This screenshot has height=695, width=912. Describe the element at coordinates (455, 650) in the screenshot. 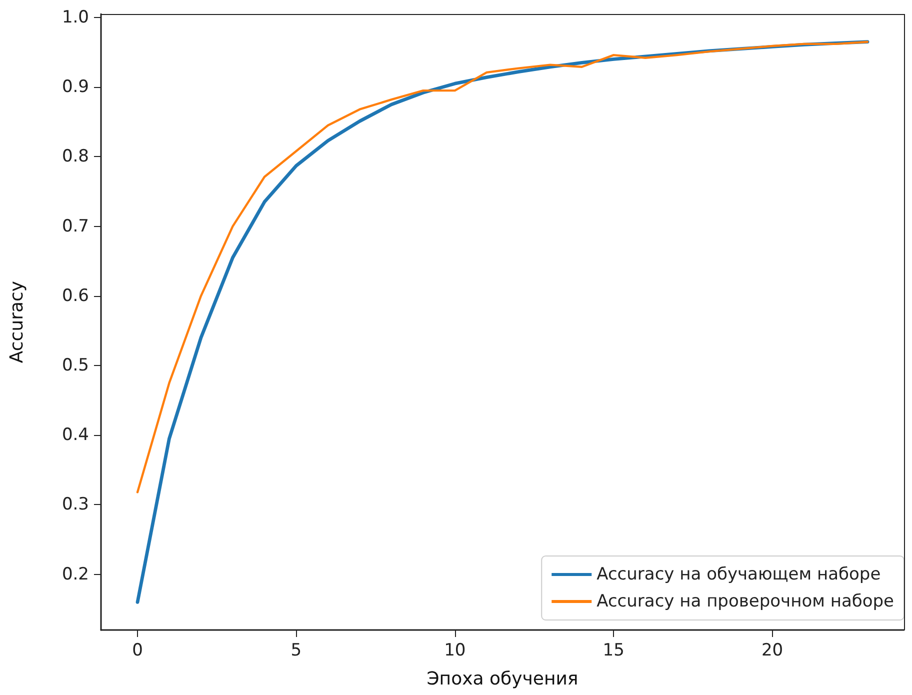

I see `x-tick-label: 10` at that location.